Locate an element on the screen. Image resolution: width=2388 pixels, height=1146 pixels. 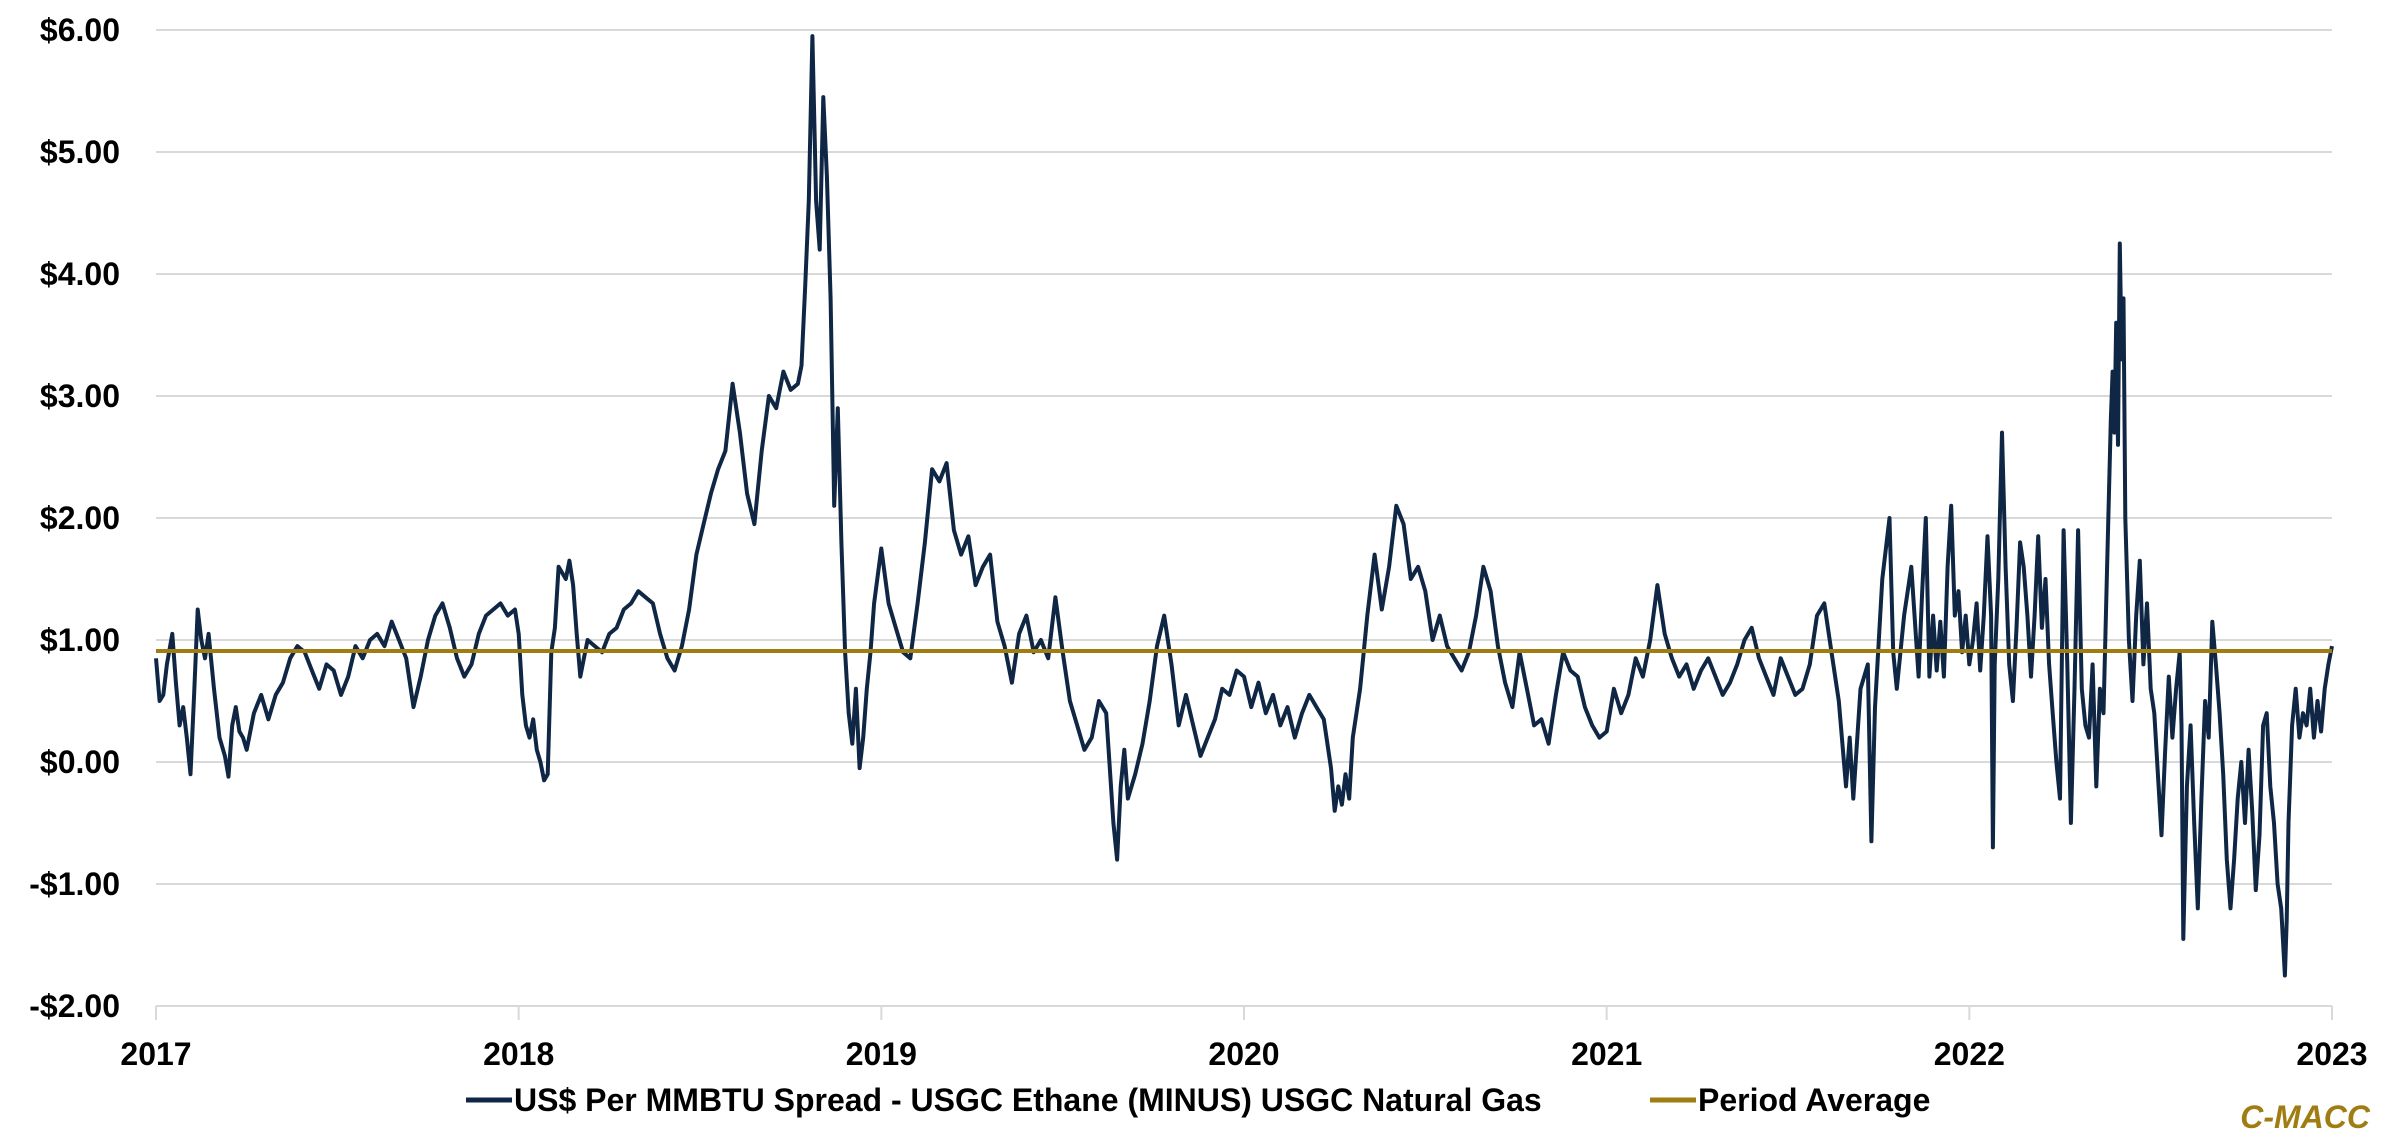
x-tick-label: 2020 is located at coordinates (1243, 1054).